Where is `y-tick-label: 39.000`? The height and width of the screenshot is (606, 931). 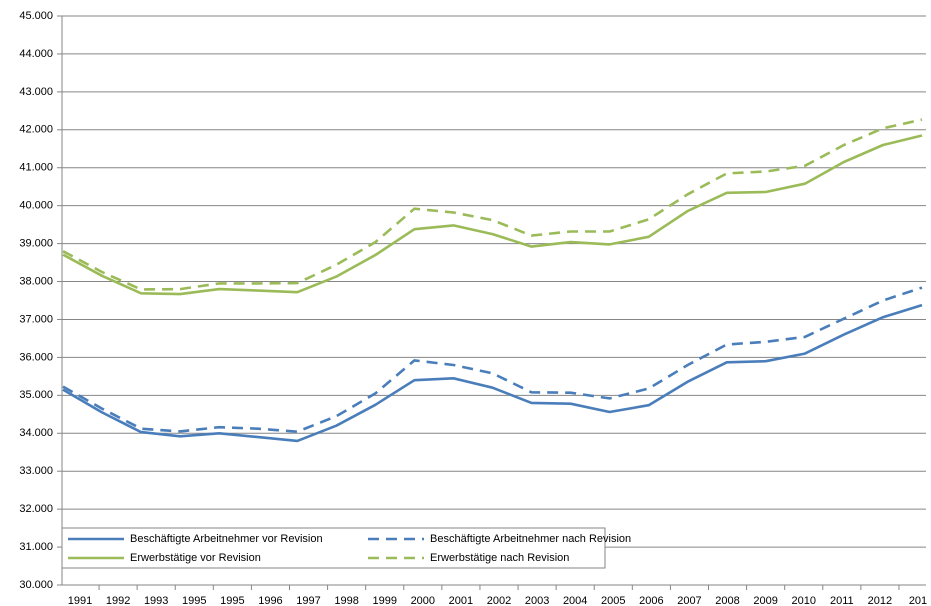
y-tick-label: 39.000 is located at coordinates (36, 244).